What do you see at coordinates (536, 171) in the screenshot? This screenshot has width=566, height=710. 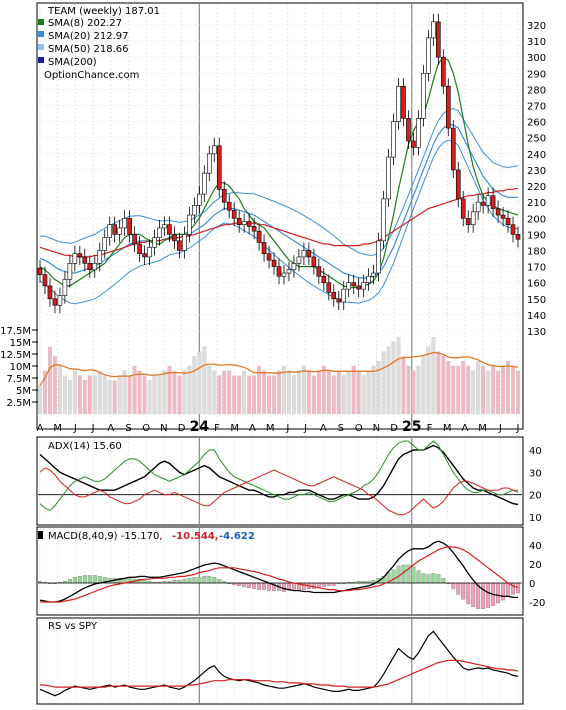 I see `price-tick-label: 230` at bounding box center [536, 171].